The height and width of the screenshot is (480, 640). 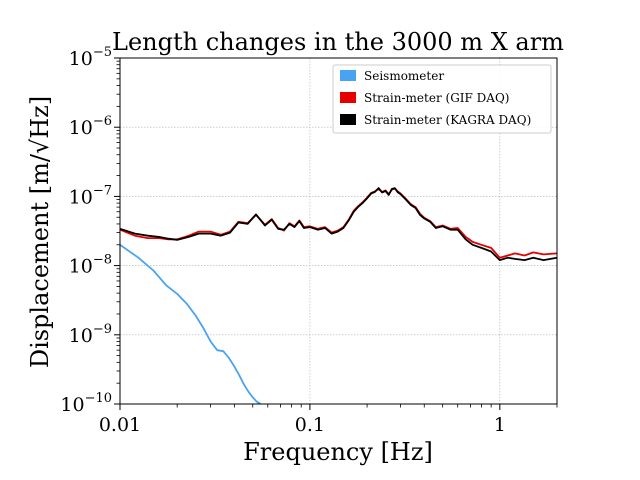 I want to click on y-axis-label: Displacement [m/√Hz], so click(x=40, y=232).